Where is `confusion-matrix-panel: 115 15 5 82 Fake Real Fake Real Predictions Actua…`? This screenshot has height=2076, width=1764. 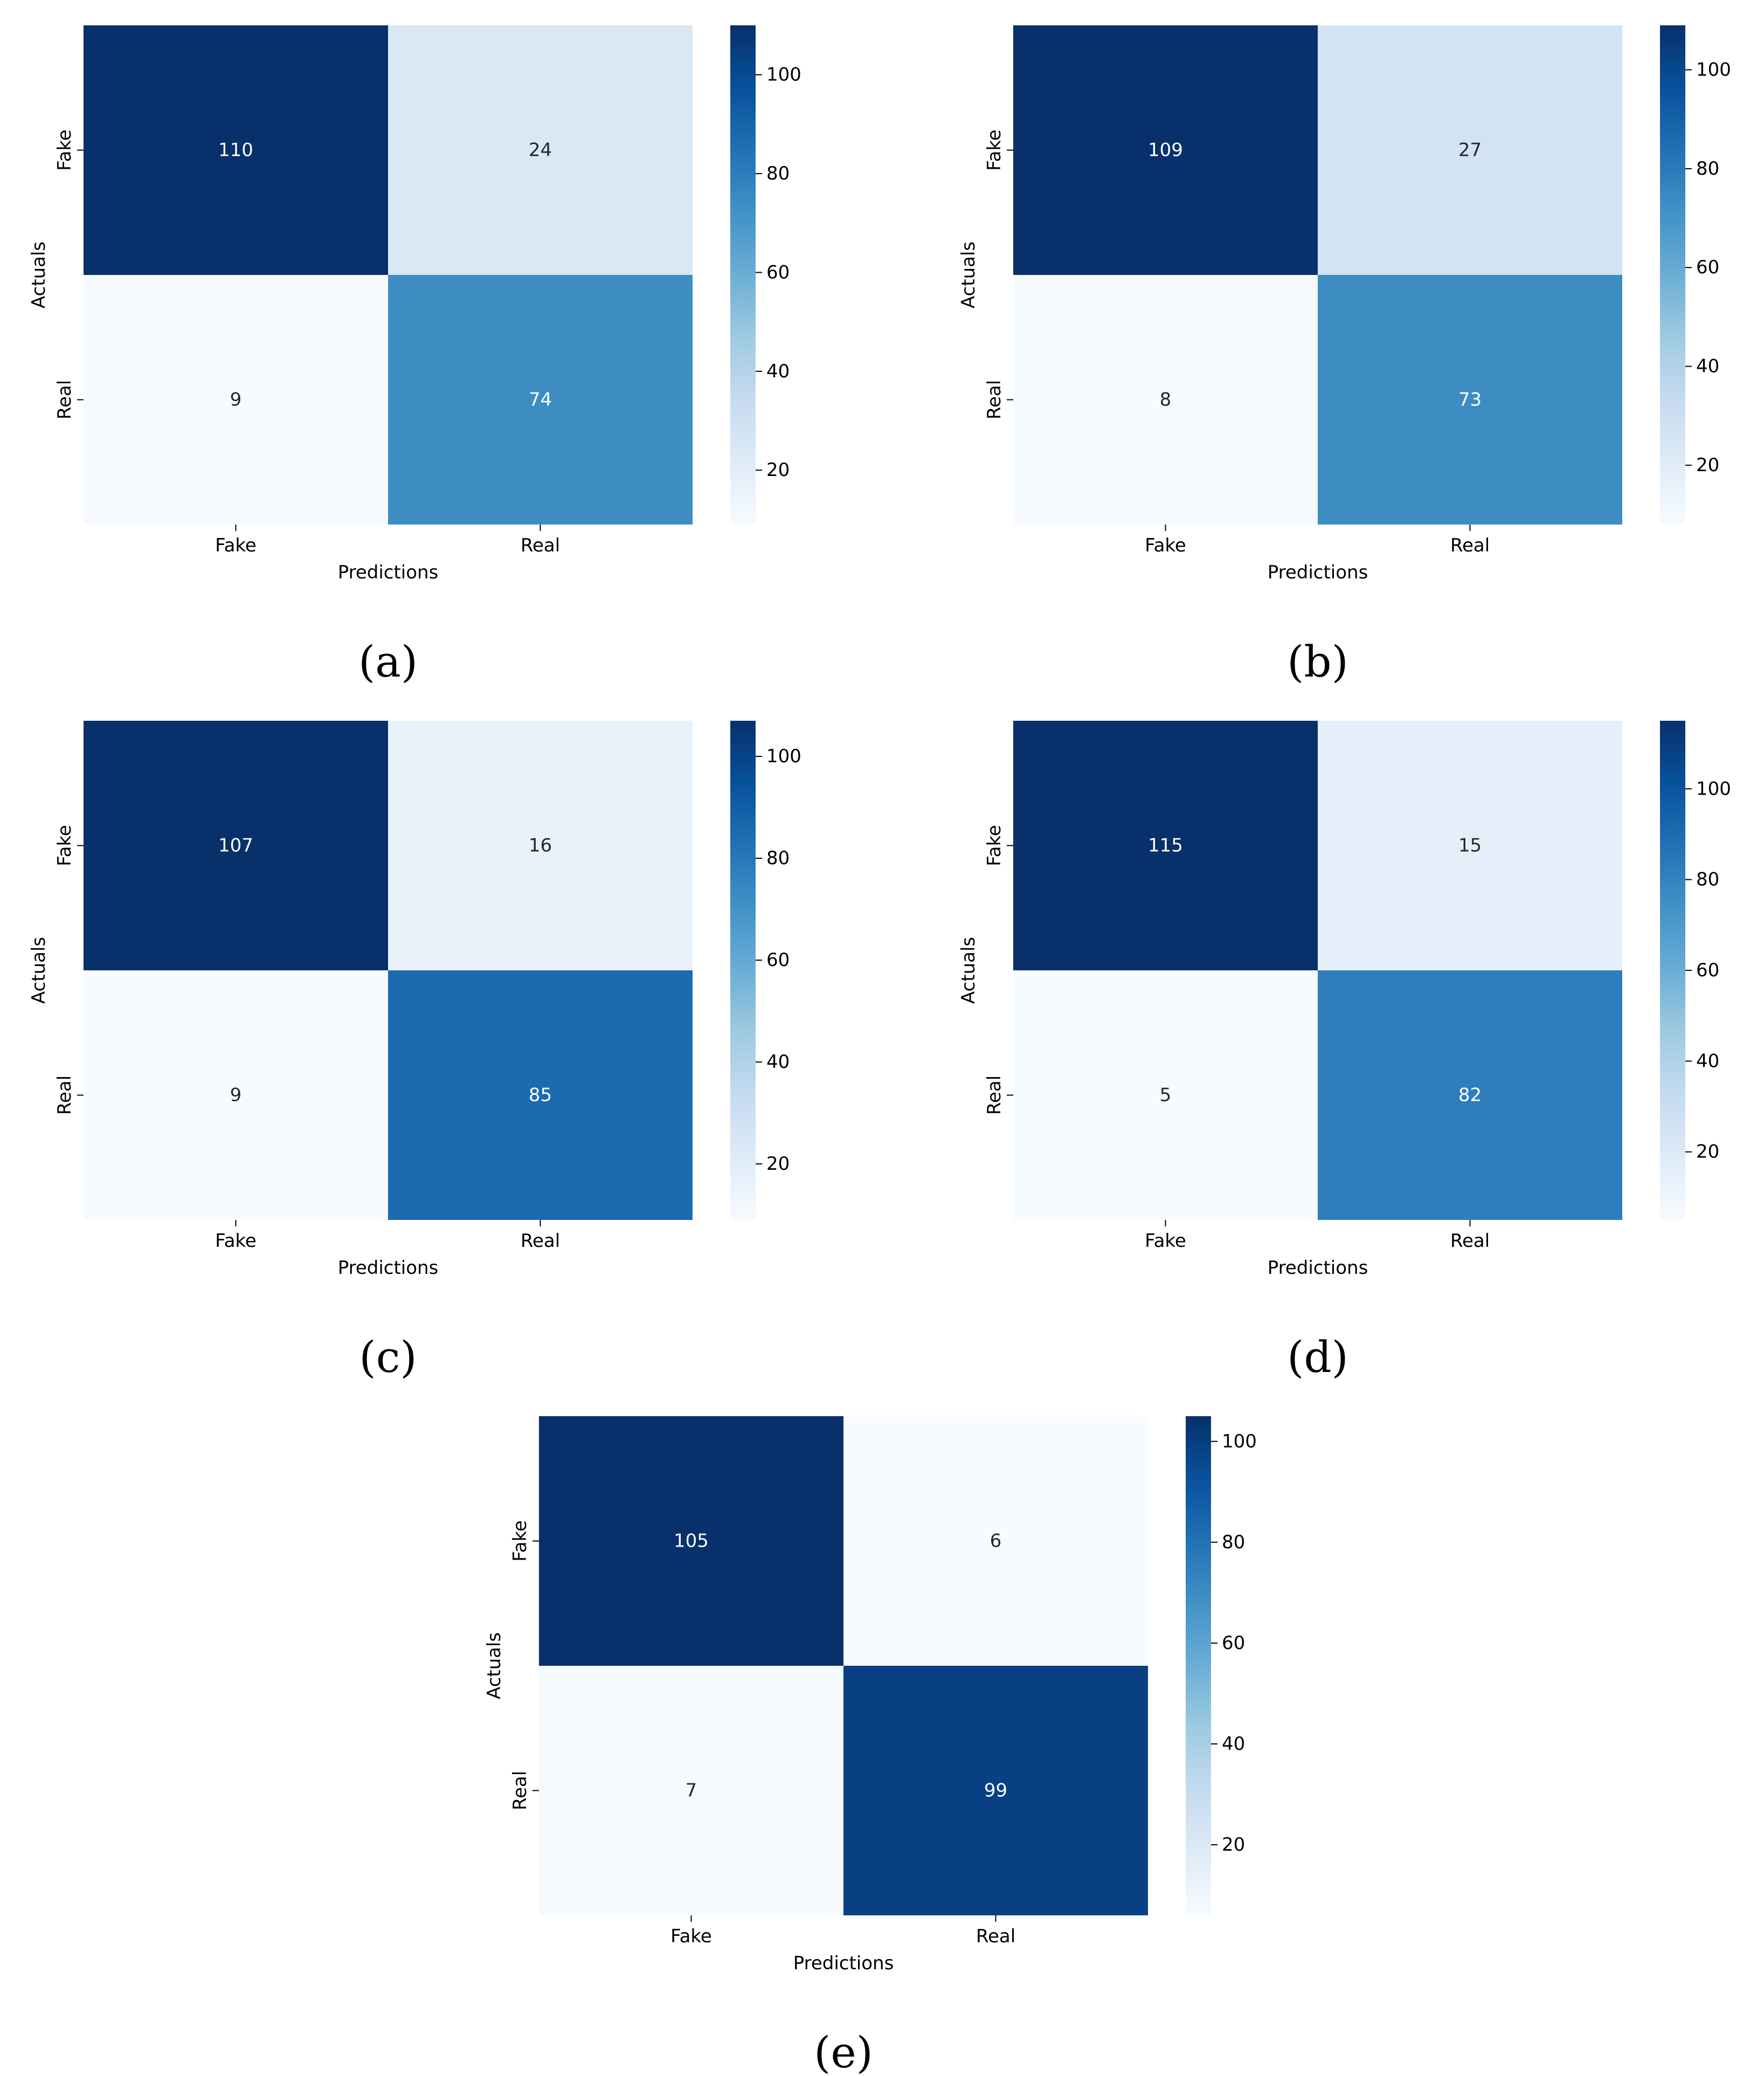
confusion-matrix-panel: 115 15 5 82 Fake Real Fake Real Predictions Actua… is located at coordinates (1344, 1051).